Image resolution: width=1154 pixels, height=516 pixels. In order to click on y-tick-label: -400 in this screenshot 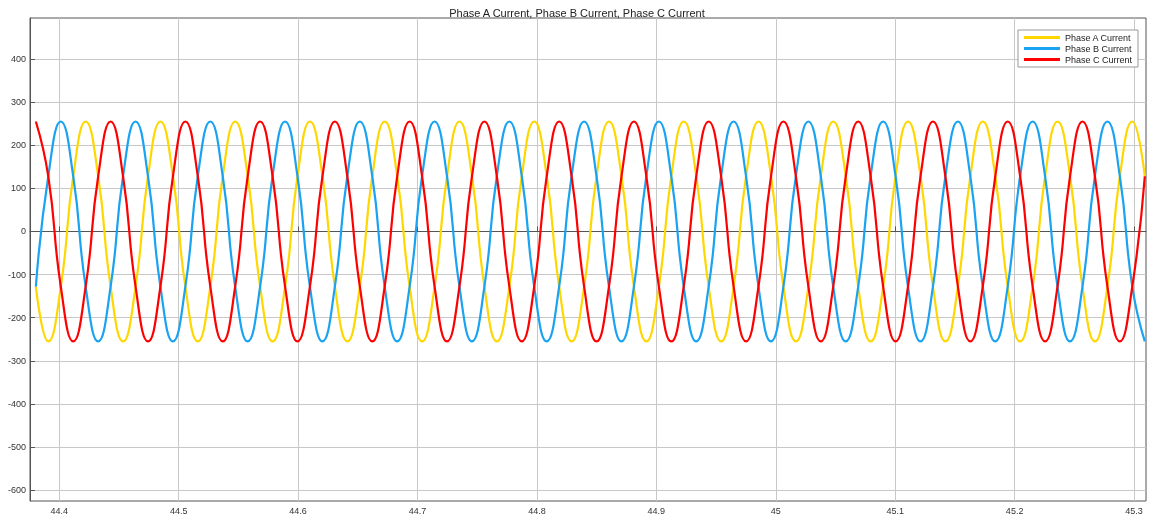, I will do `click(16, 403)`.